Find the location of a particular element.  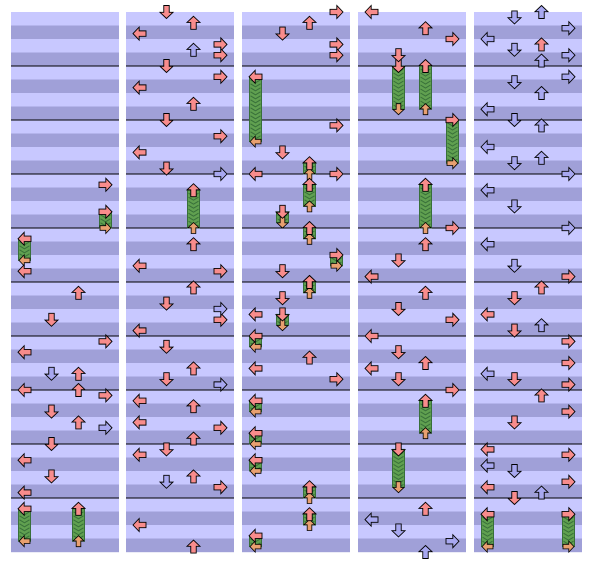

hold-end-arrow is located at coordinates (105, 228).